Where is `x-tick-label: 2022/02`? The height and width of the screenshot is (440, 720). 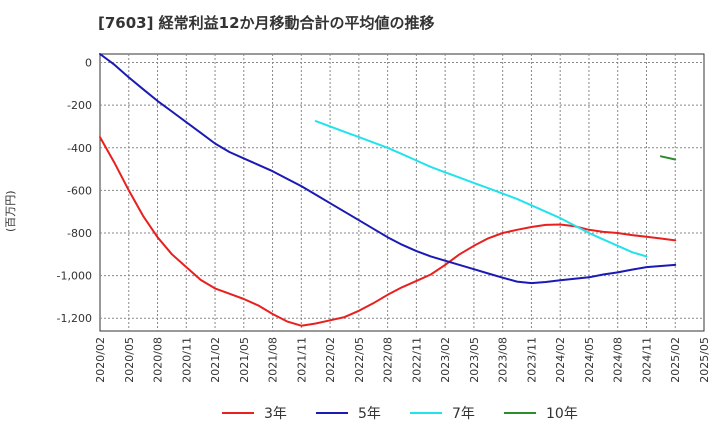 x-tick-label: 2022/02 is located at coordinates (330, 360).